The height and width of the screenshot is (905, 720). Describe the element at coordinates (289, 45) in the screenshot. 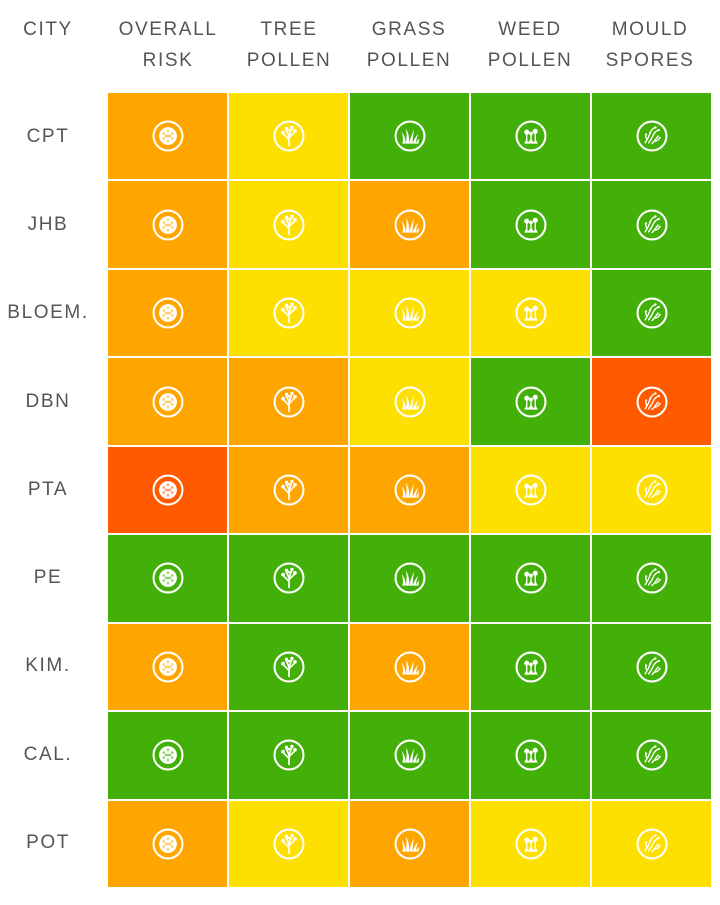

I see `column-header-tree-pollen: TREE POLLEN` at that location.